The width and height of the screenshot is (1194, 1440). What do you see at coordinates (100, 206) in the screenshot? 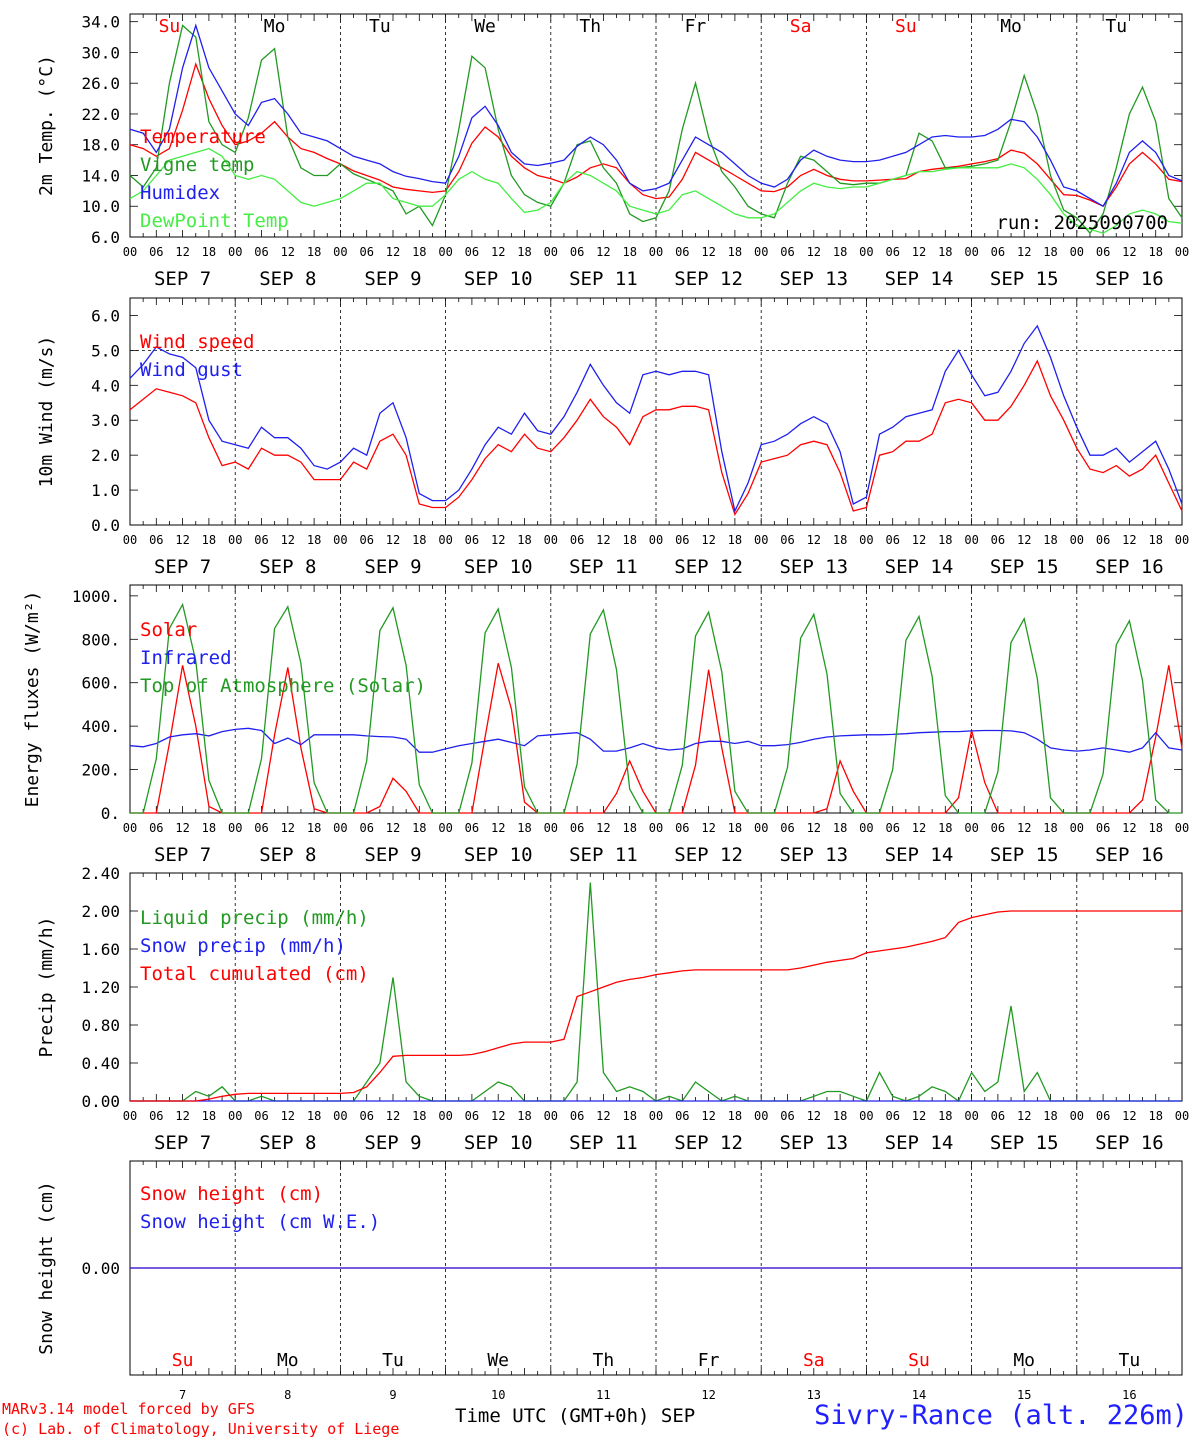
I see `y-tick-label: 10.0` at bounding box center [100, 206].